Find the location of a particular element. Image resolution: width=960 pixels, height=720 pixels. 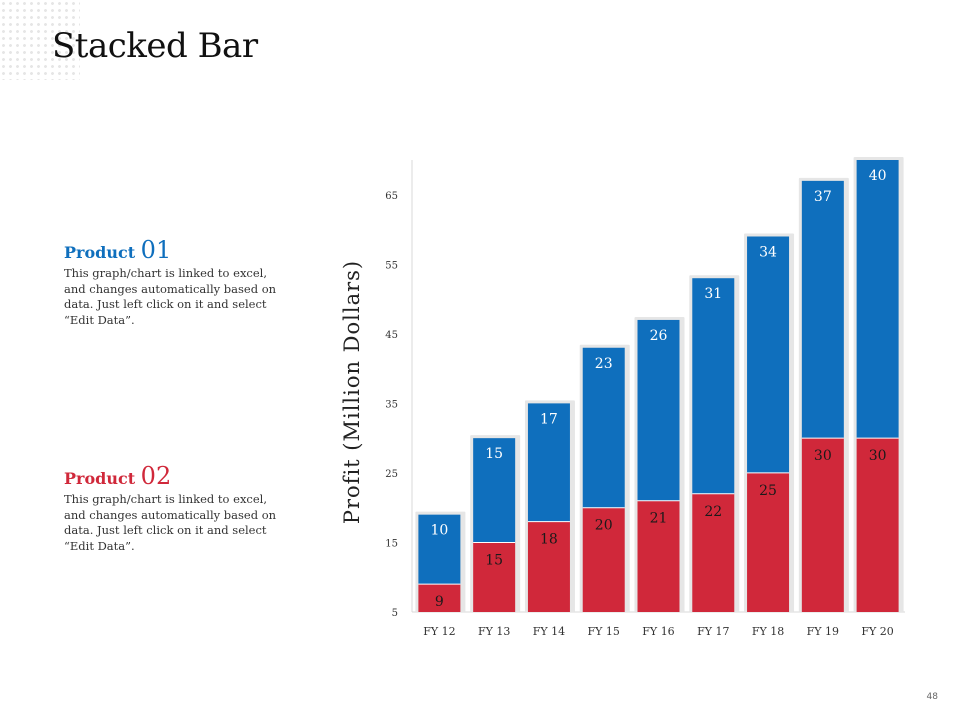

x-tick-label: FY 12 is located at coordinates (439, 631).